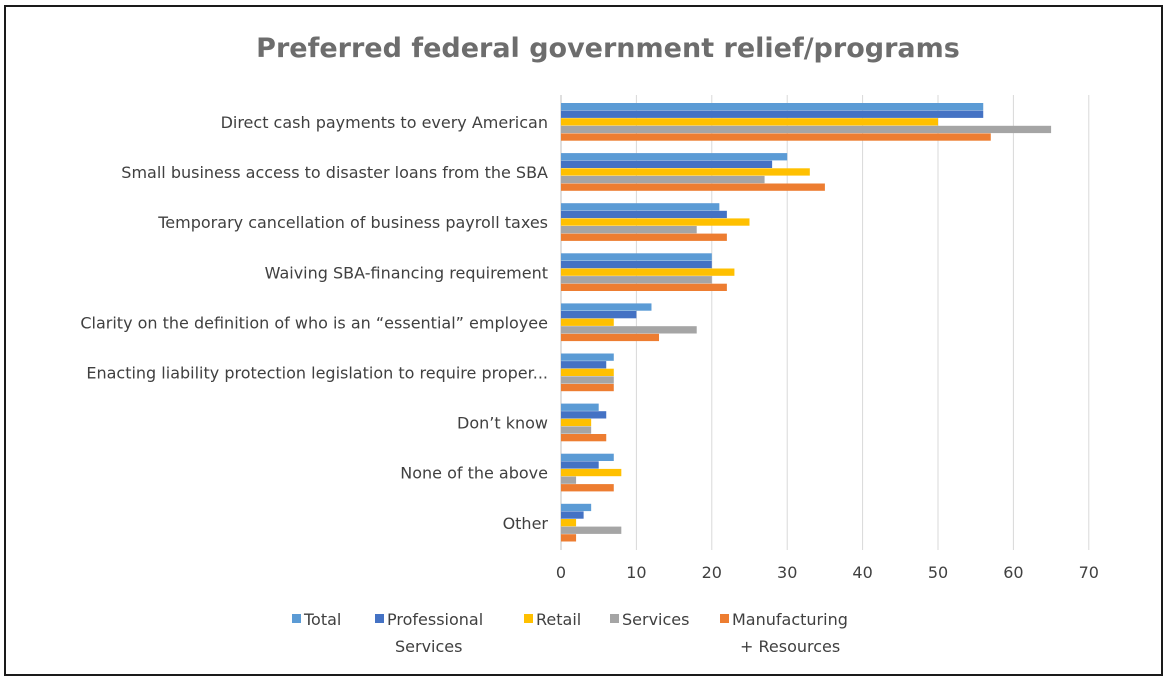  Describe the element at coordinates (712, 572) in the screenshot. I see `x-tick-label: 20` at that location.